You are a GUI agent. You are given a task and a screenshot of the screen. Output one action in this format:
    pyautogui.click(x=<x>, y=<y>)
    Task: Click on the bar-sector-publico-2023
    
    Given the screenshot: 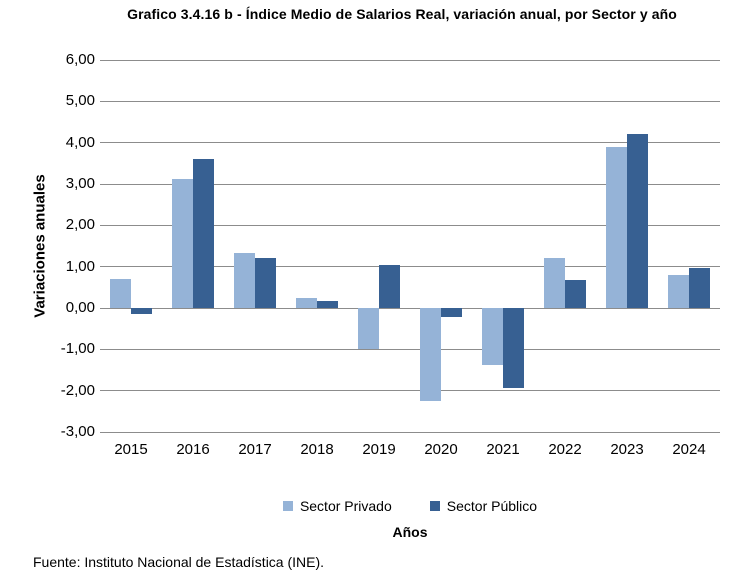 What is the action you would take?
    pyautogui.click(x=637, y=220)
    